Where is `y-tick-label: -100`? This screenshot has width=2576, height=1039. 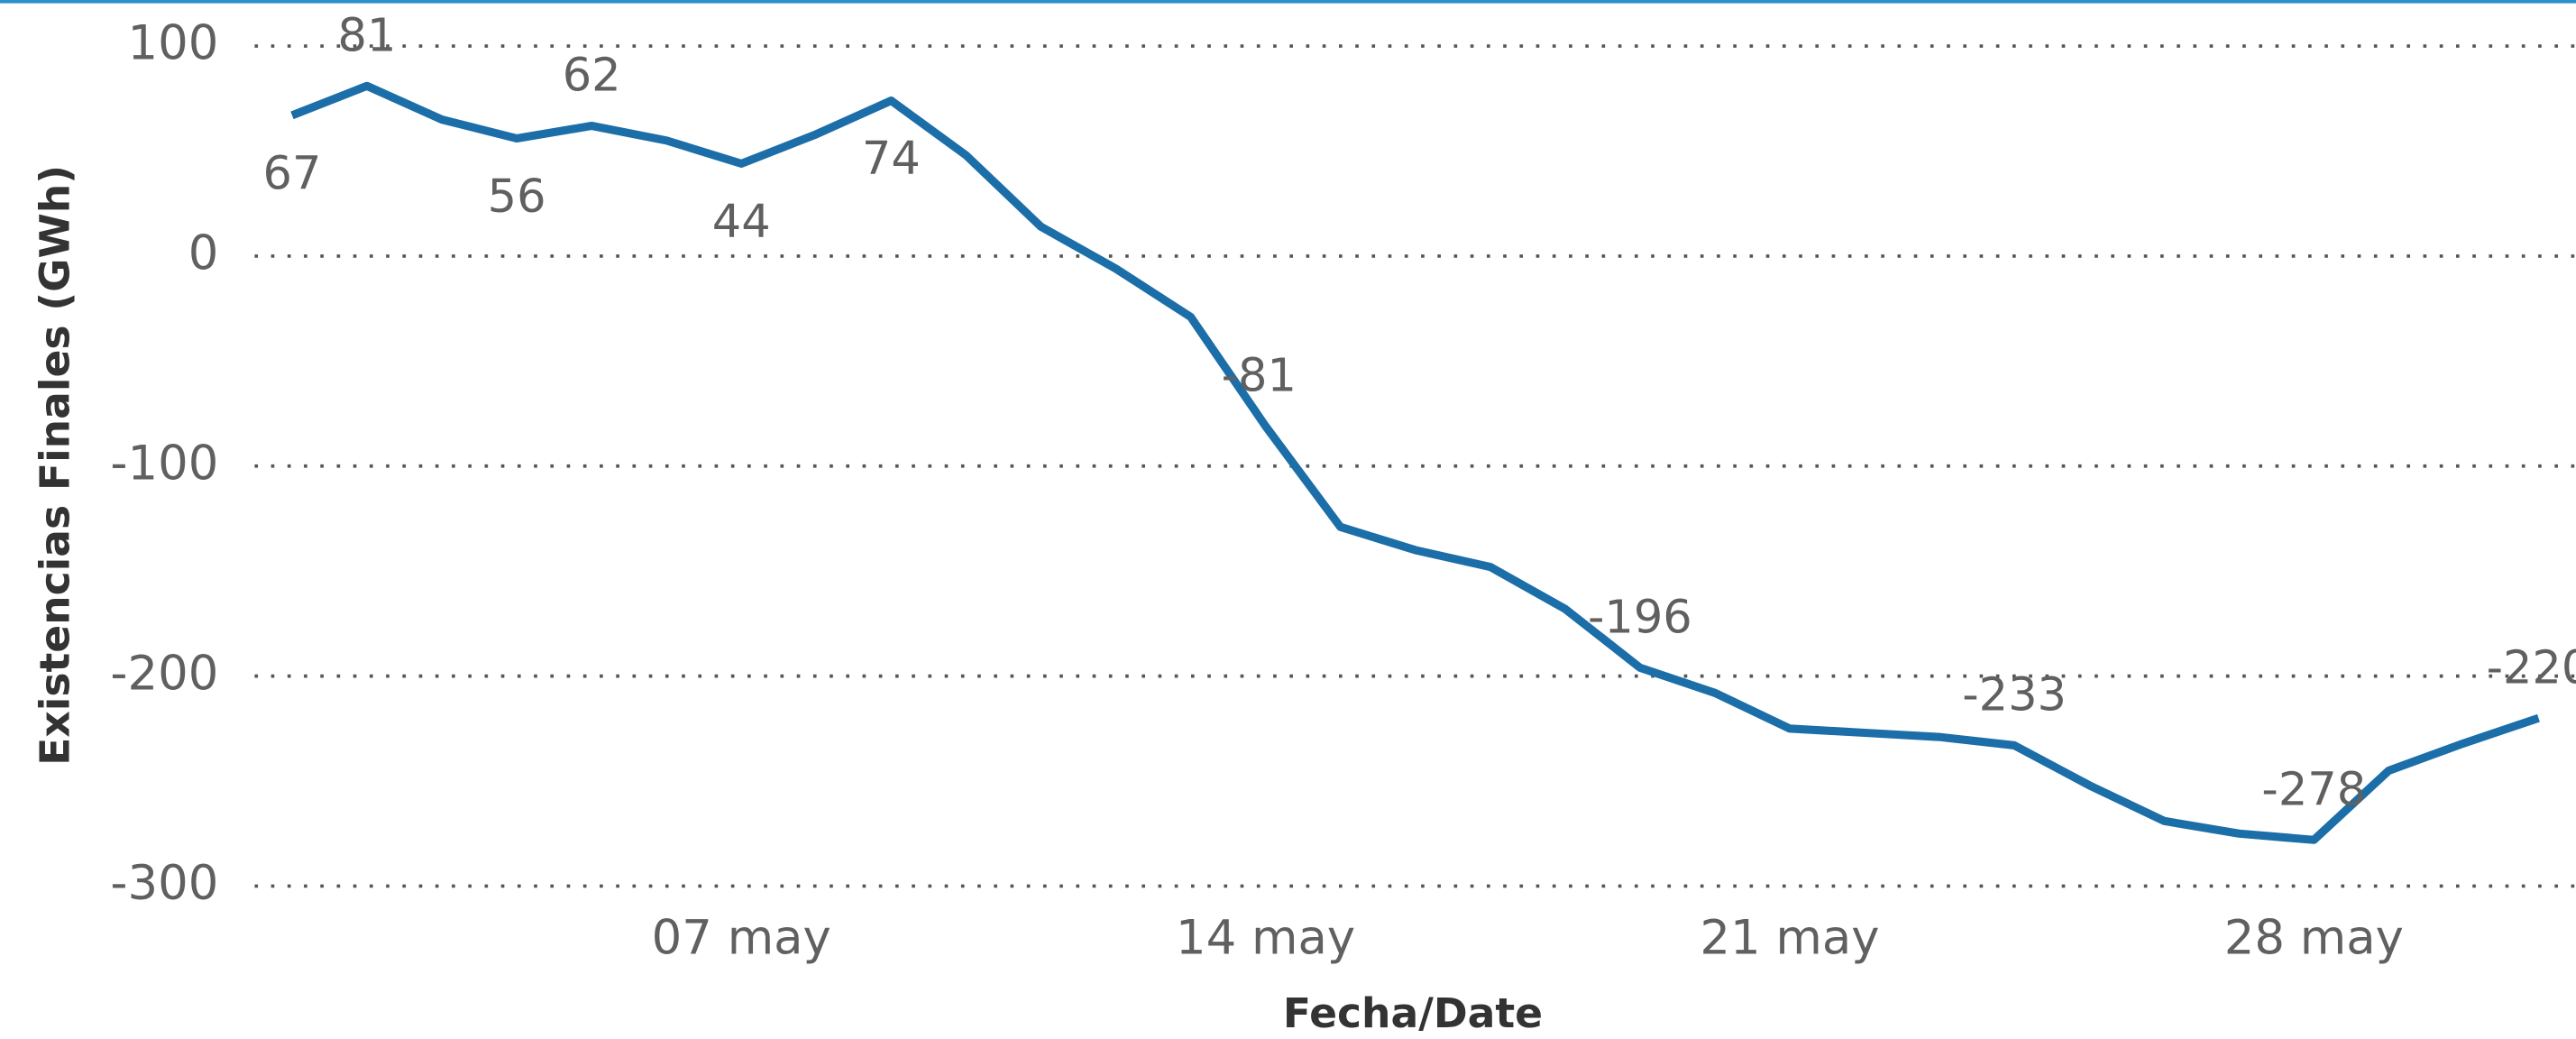
y-tick-label: -100 is located at coordinates (164, 463).